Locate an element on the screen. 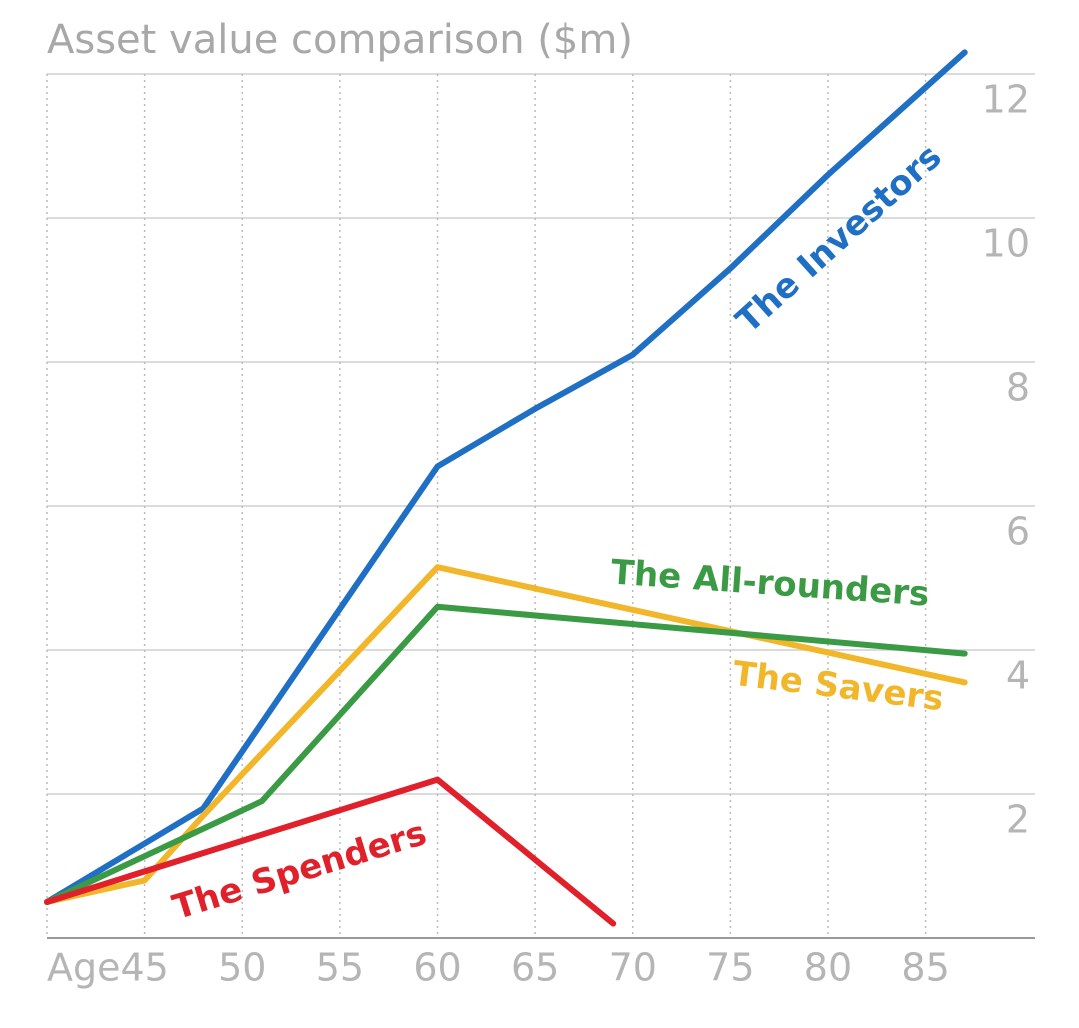  y-tick-label: 6 is located at coordinates (1018, 532).